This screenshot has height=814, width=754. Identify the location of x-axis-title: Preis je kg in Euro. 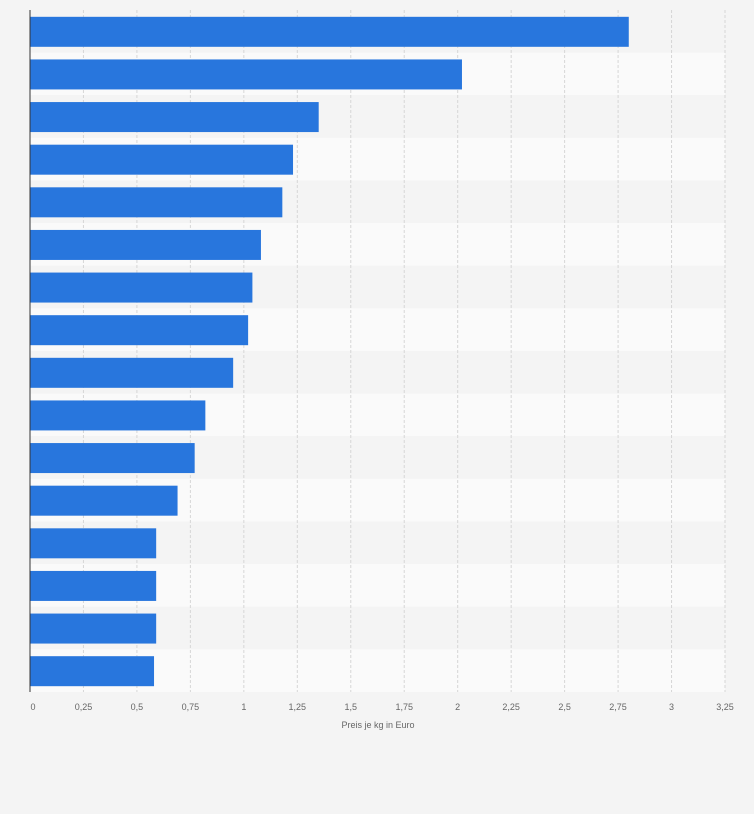
(377, 725).